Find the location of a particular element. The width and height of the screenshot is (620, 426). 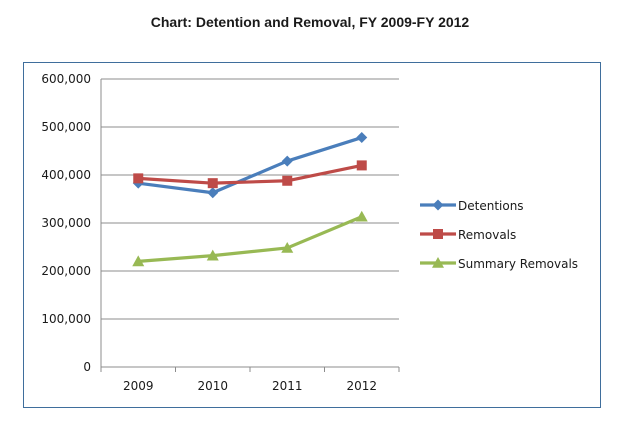

legend-label-summary-removals: Summary Removals is located at coordinates (518, 264).